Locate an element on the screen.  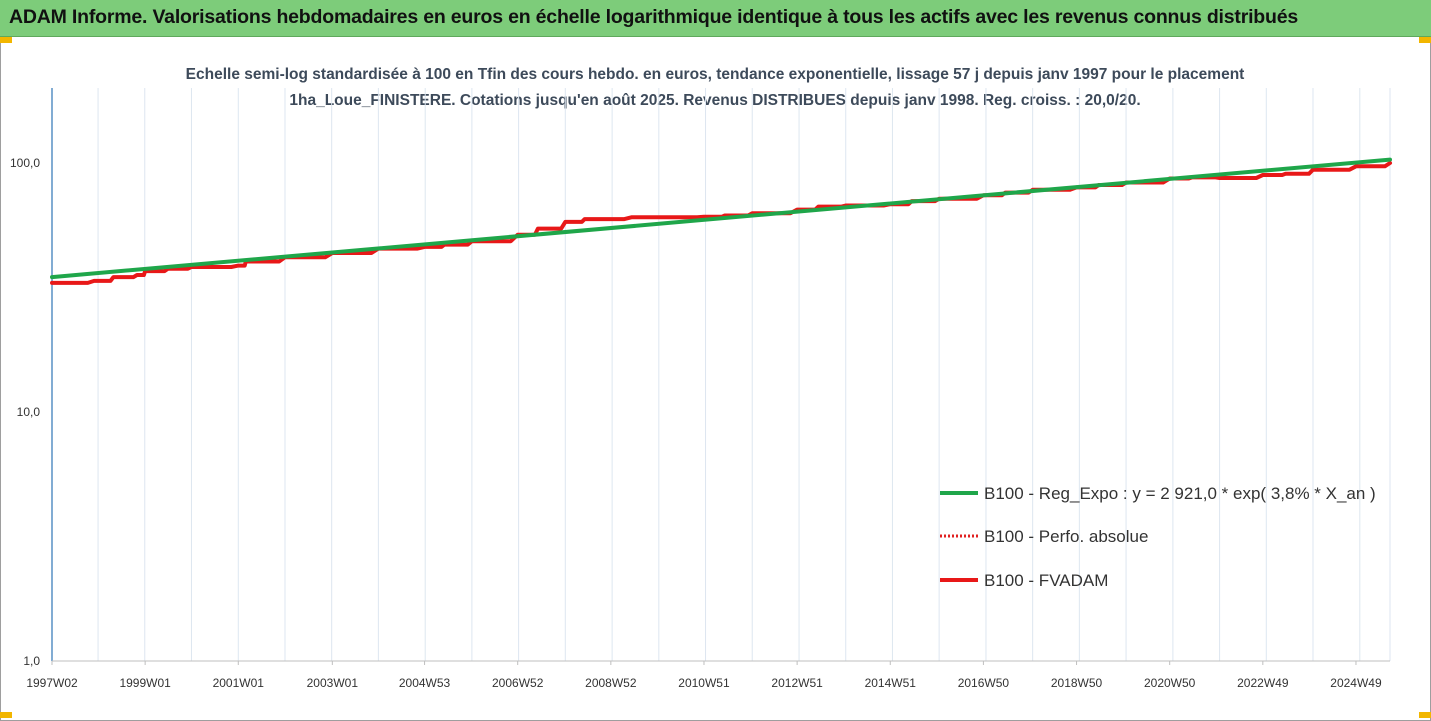
x-tick-label: 2022W49 is located at coordinates (1263, 683).